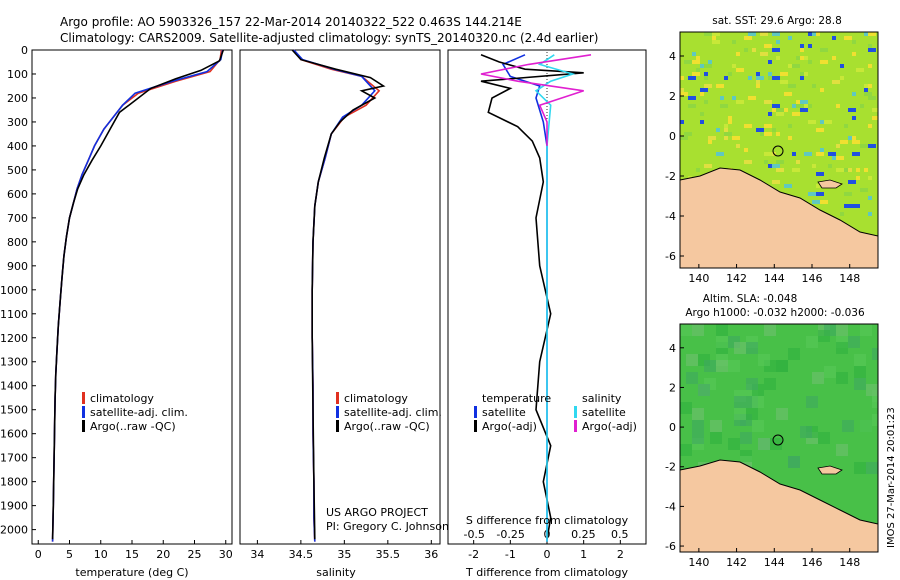 The height and width of the screenshot is (580, 900). Describe the element at coordinates (393, 412) in the screenshot. I see `legend-label-satellite: satellite-adj. clim.` at that location.